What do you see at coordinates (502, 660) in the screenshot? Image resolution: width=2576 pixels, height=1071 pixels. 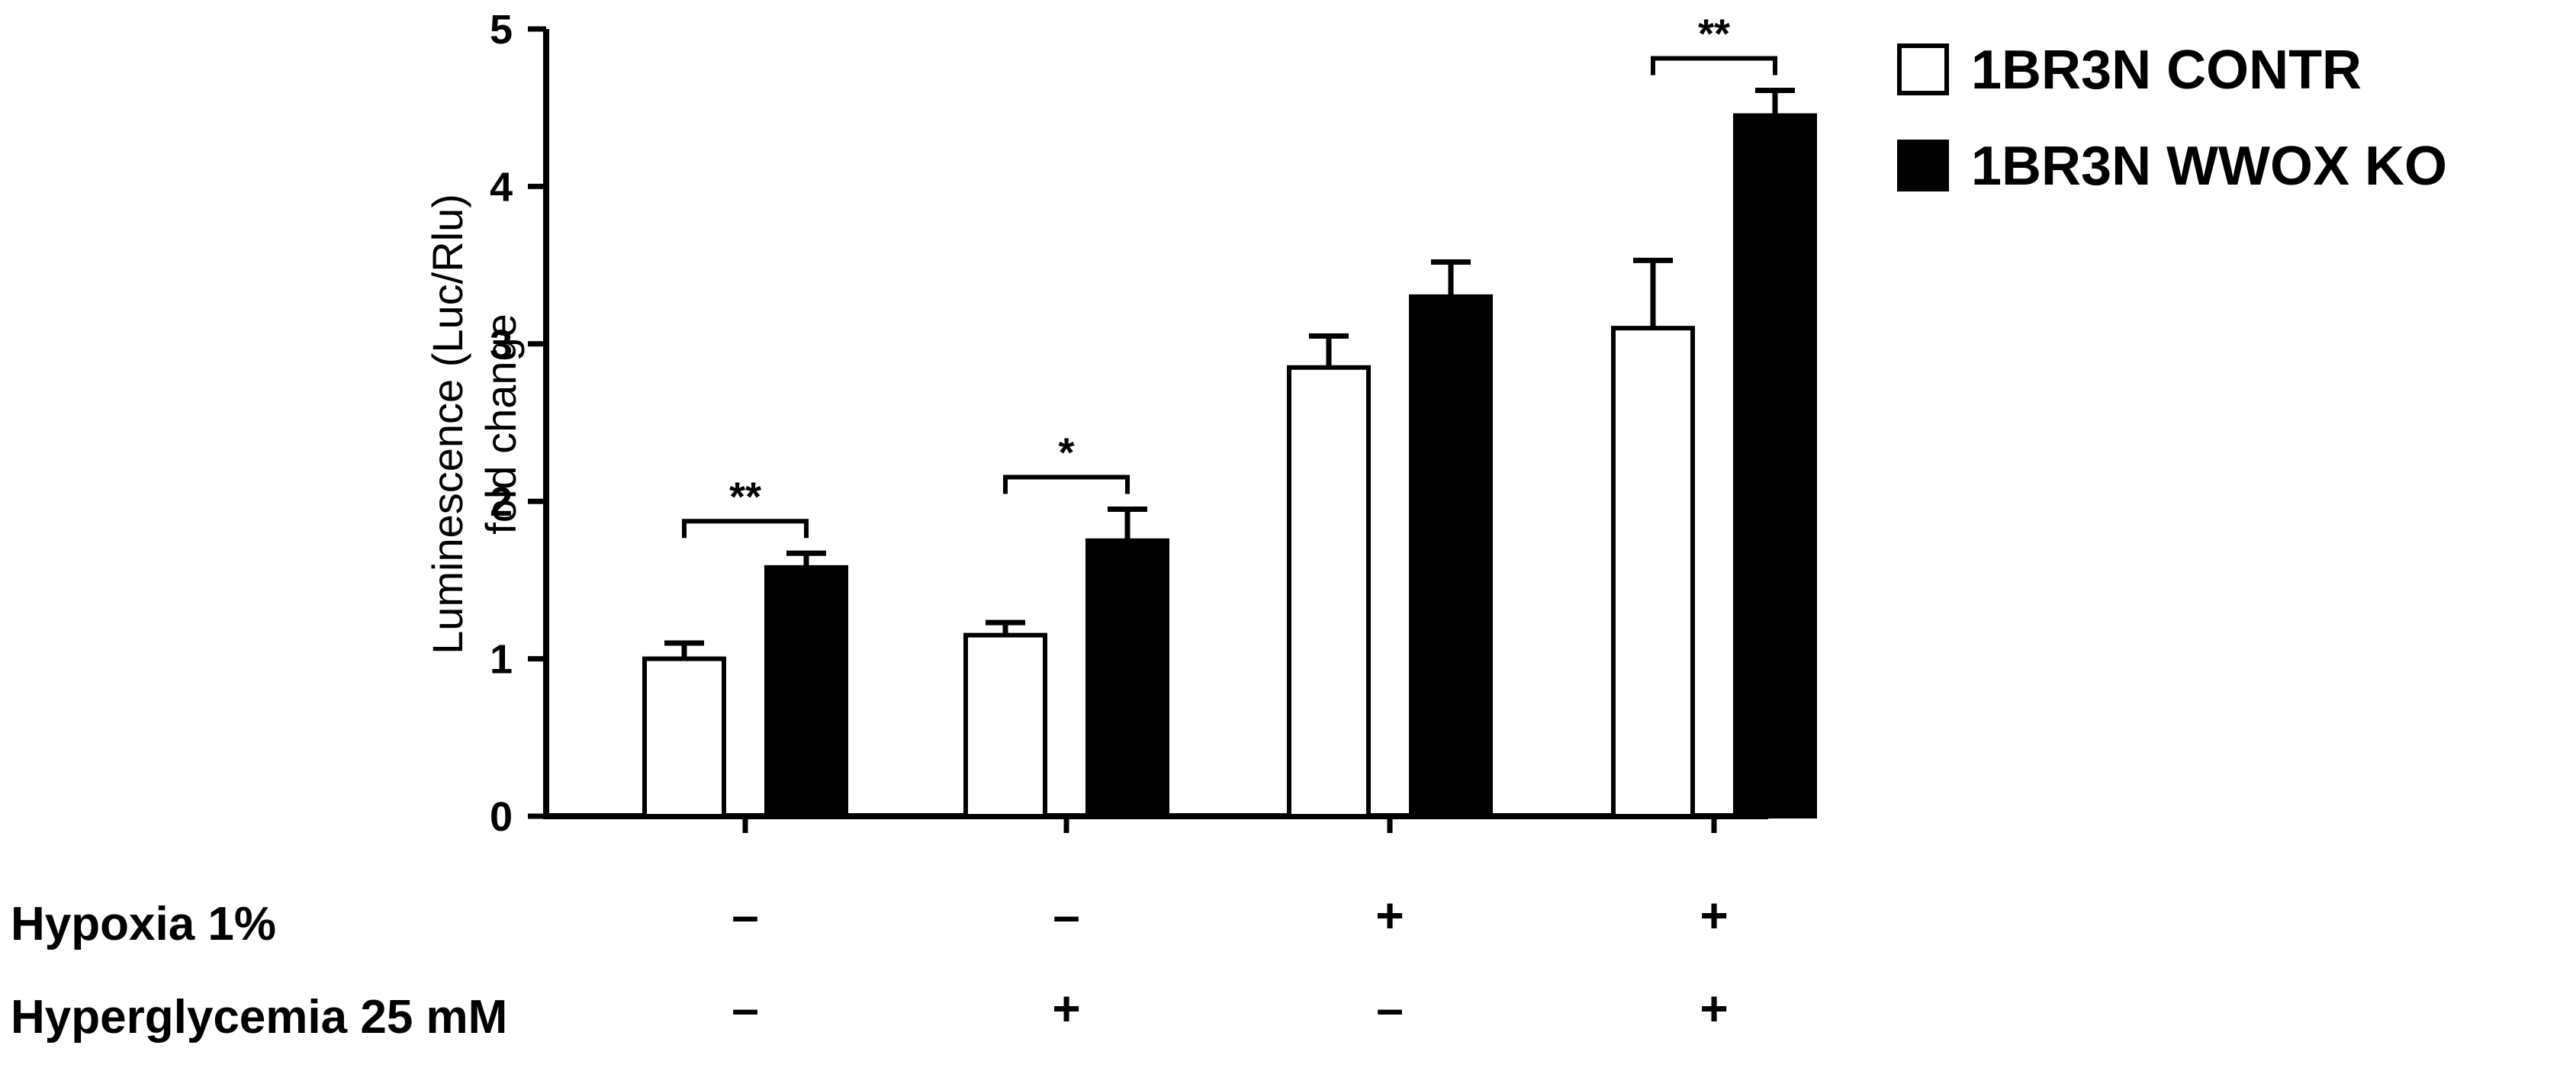 I see `y-tick-label: 1` at bounding box center [502, 660].